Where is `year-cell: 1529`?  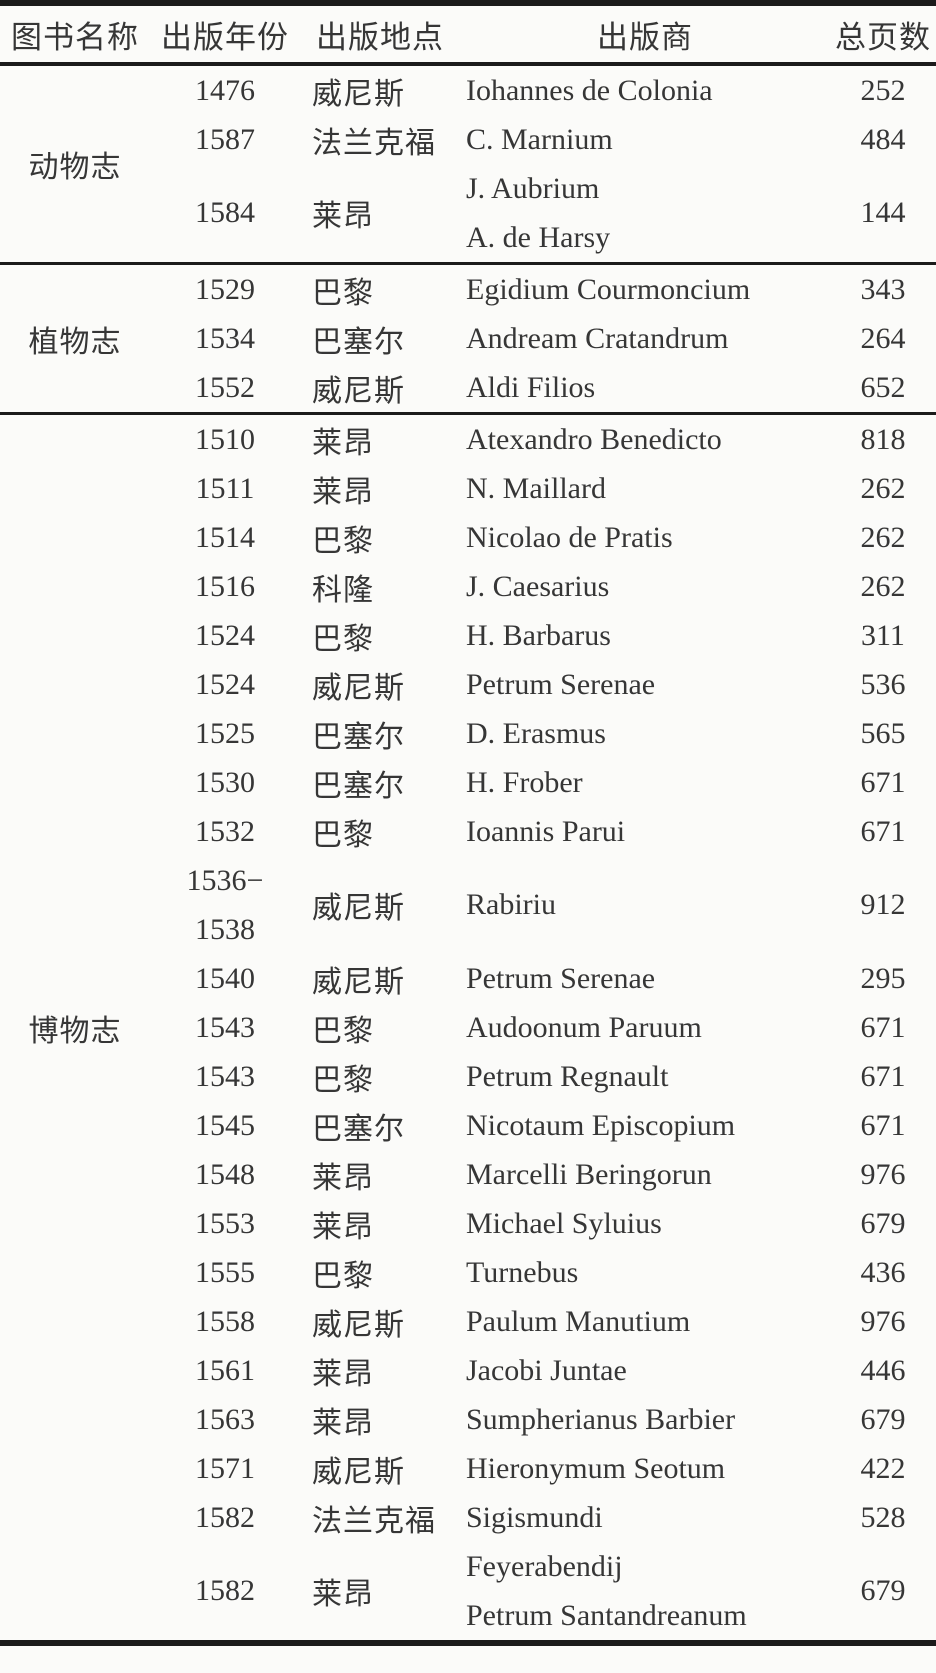 year-cell: 1529 is located at coordinates (225, 289).